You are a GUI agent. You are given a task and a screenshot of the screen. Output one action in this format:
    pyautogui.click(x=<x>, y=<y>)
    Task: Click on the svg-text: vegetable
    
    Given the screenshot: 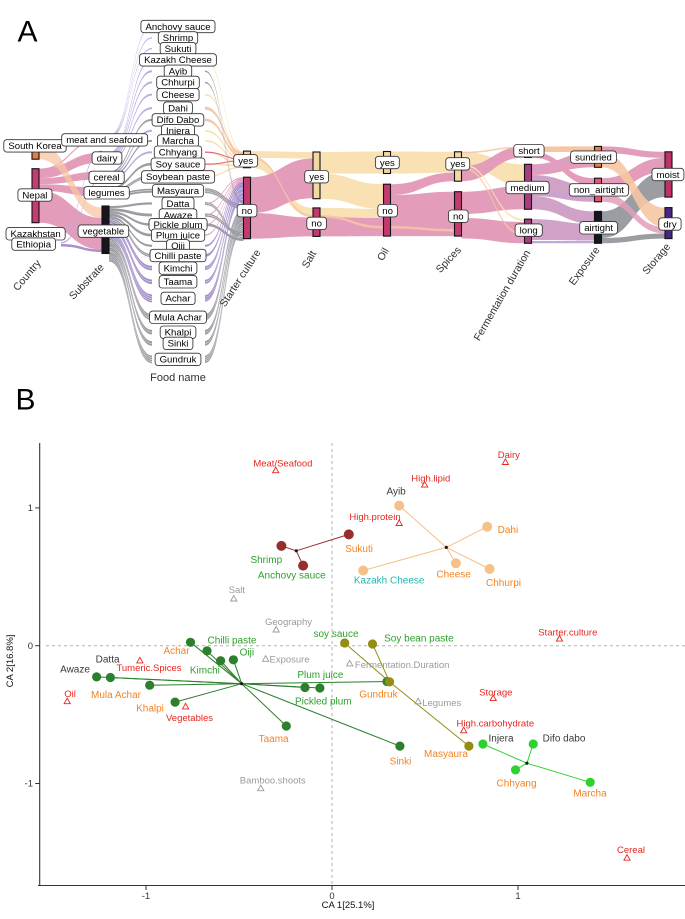 What is the action you would take?
    pyautogui.click(x=104, y=231)
    